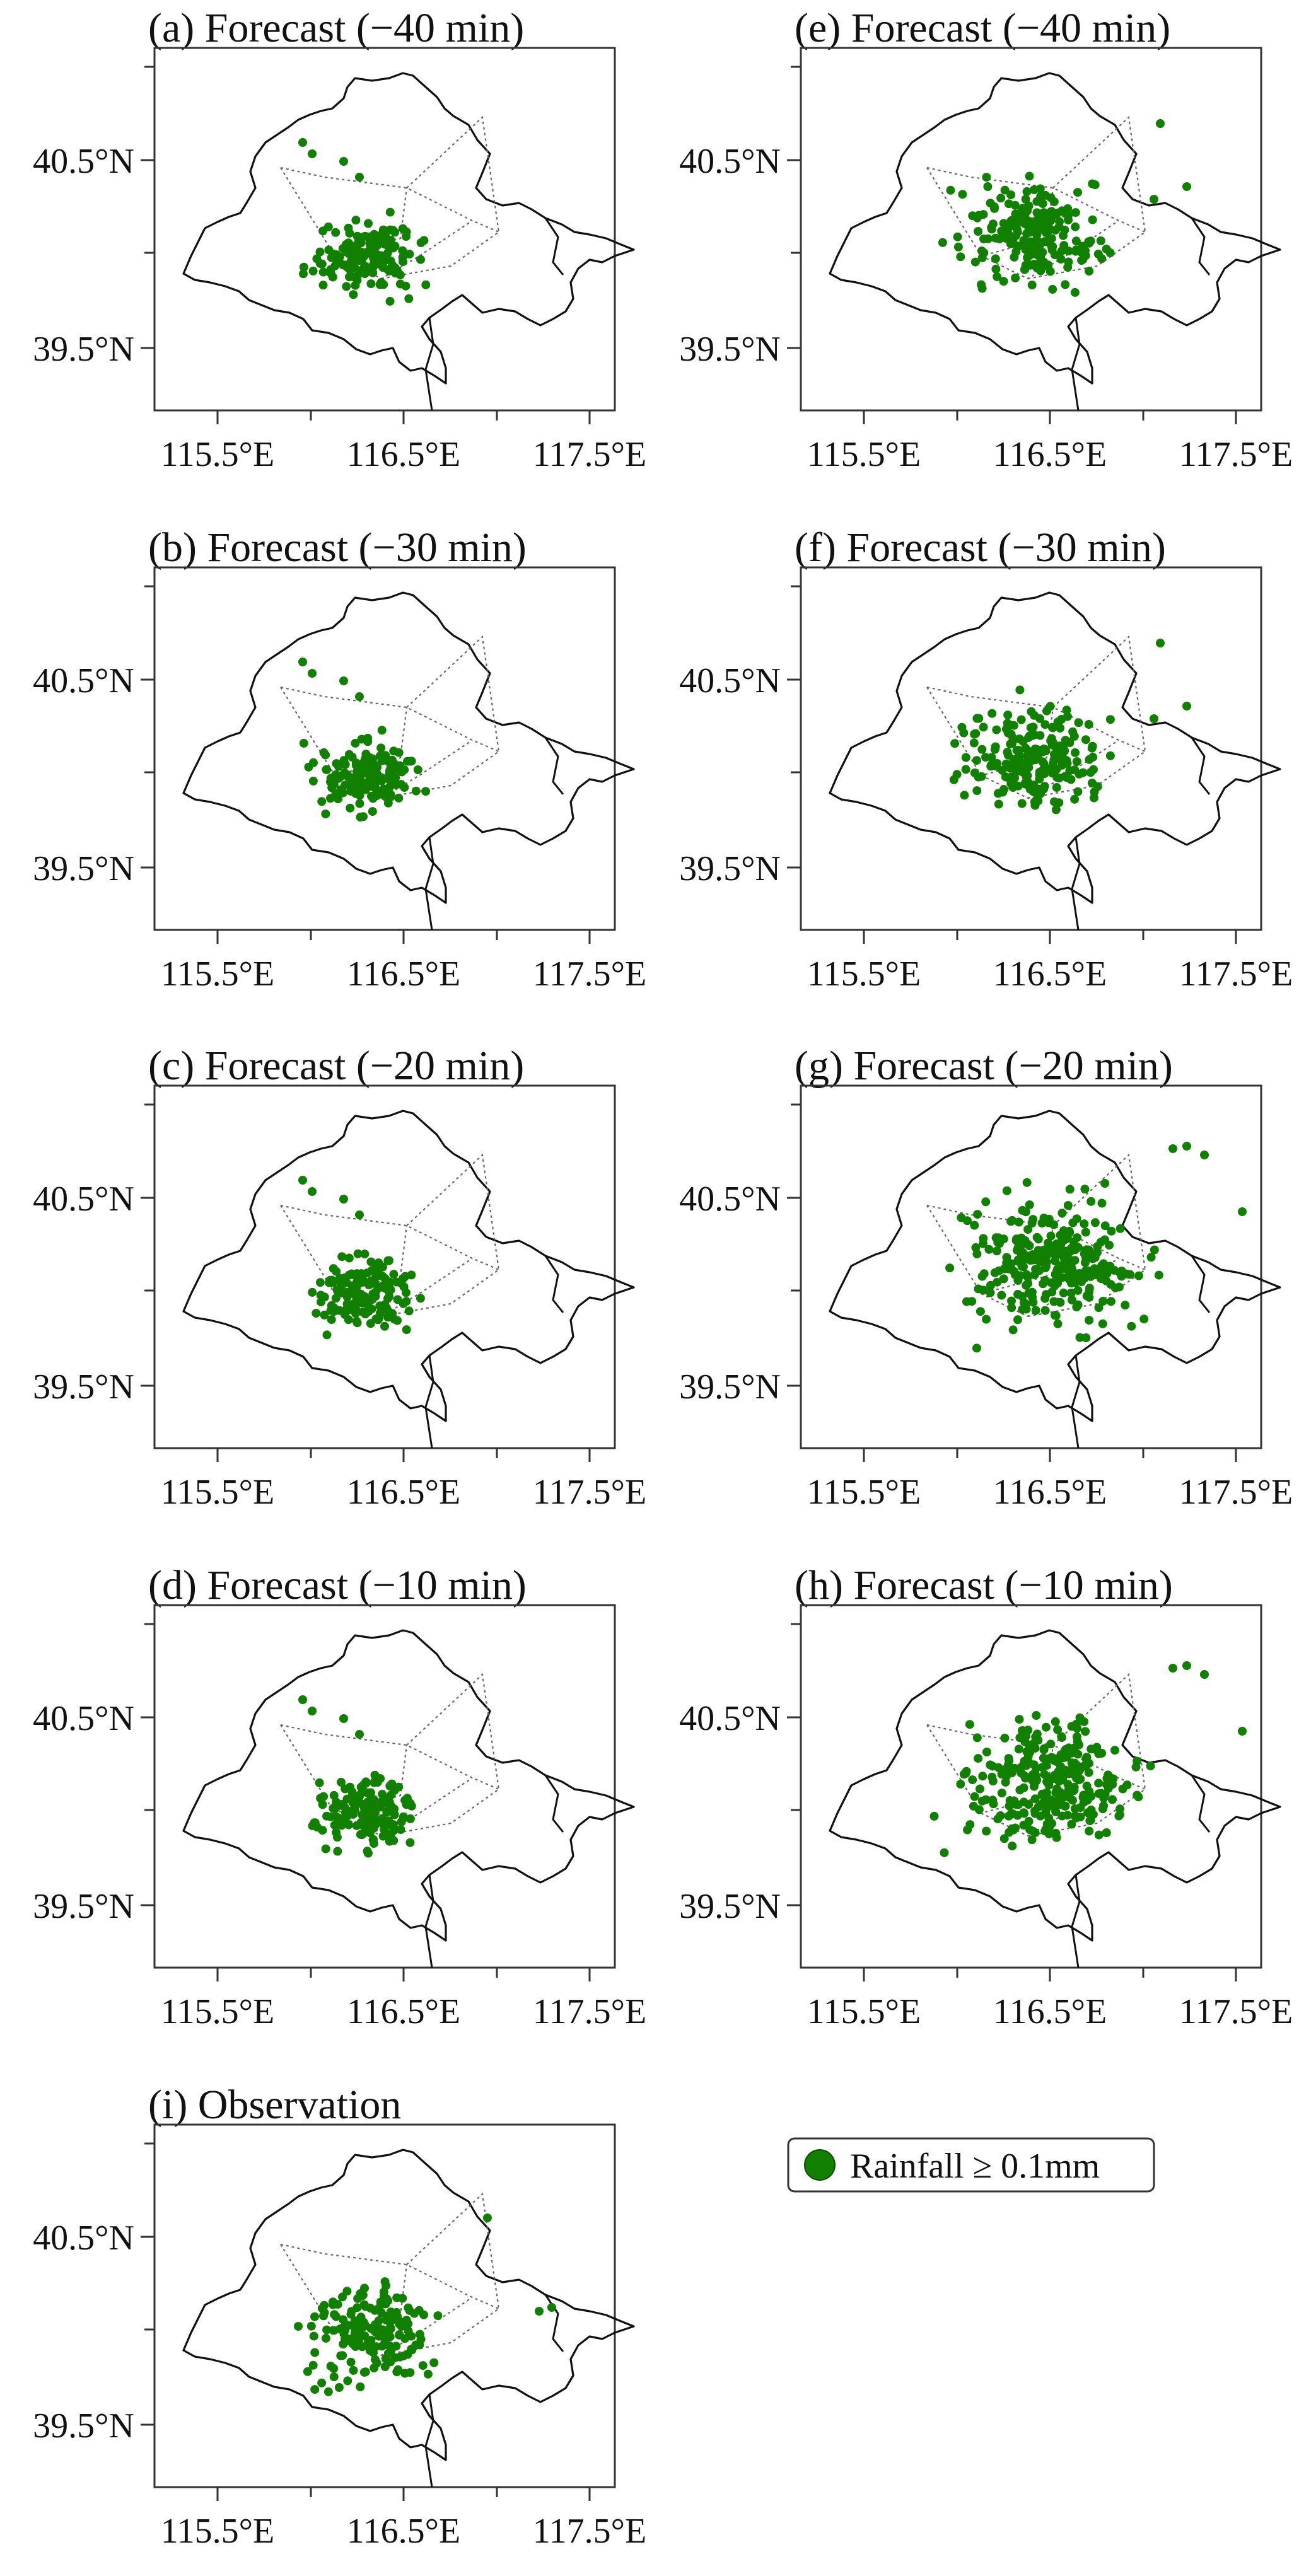  What do you see at coordinates (336, 28) in the screenshot?
I see `panel-title: (a) Forecast (−40 min)` at bounding box center [336, 28].